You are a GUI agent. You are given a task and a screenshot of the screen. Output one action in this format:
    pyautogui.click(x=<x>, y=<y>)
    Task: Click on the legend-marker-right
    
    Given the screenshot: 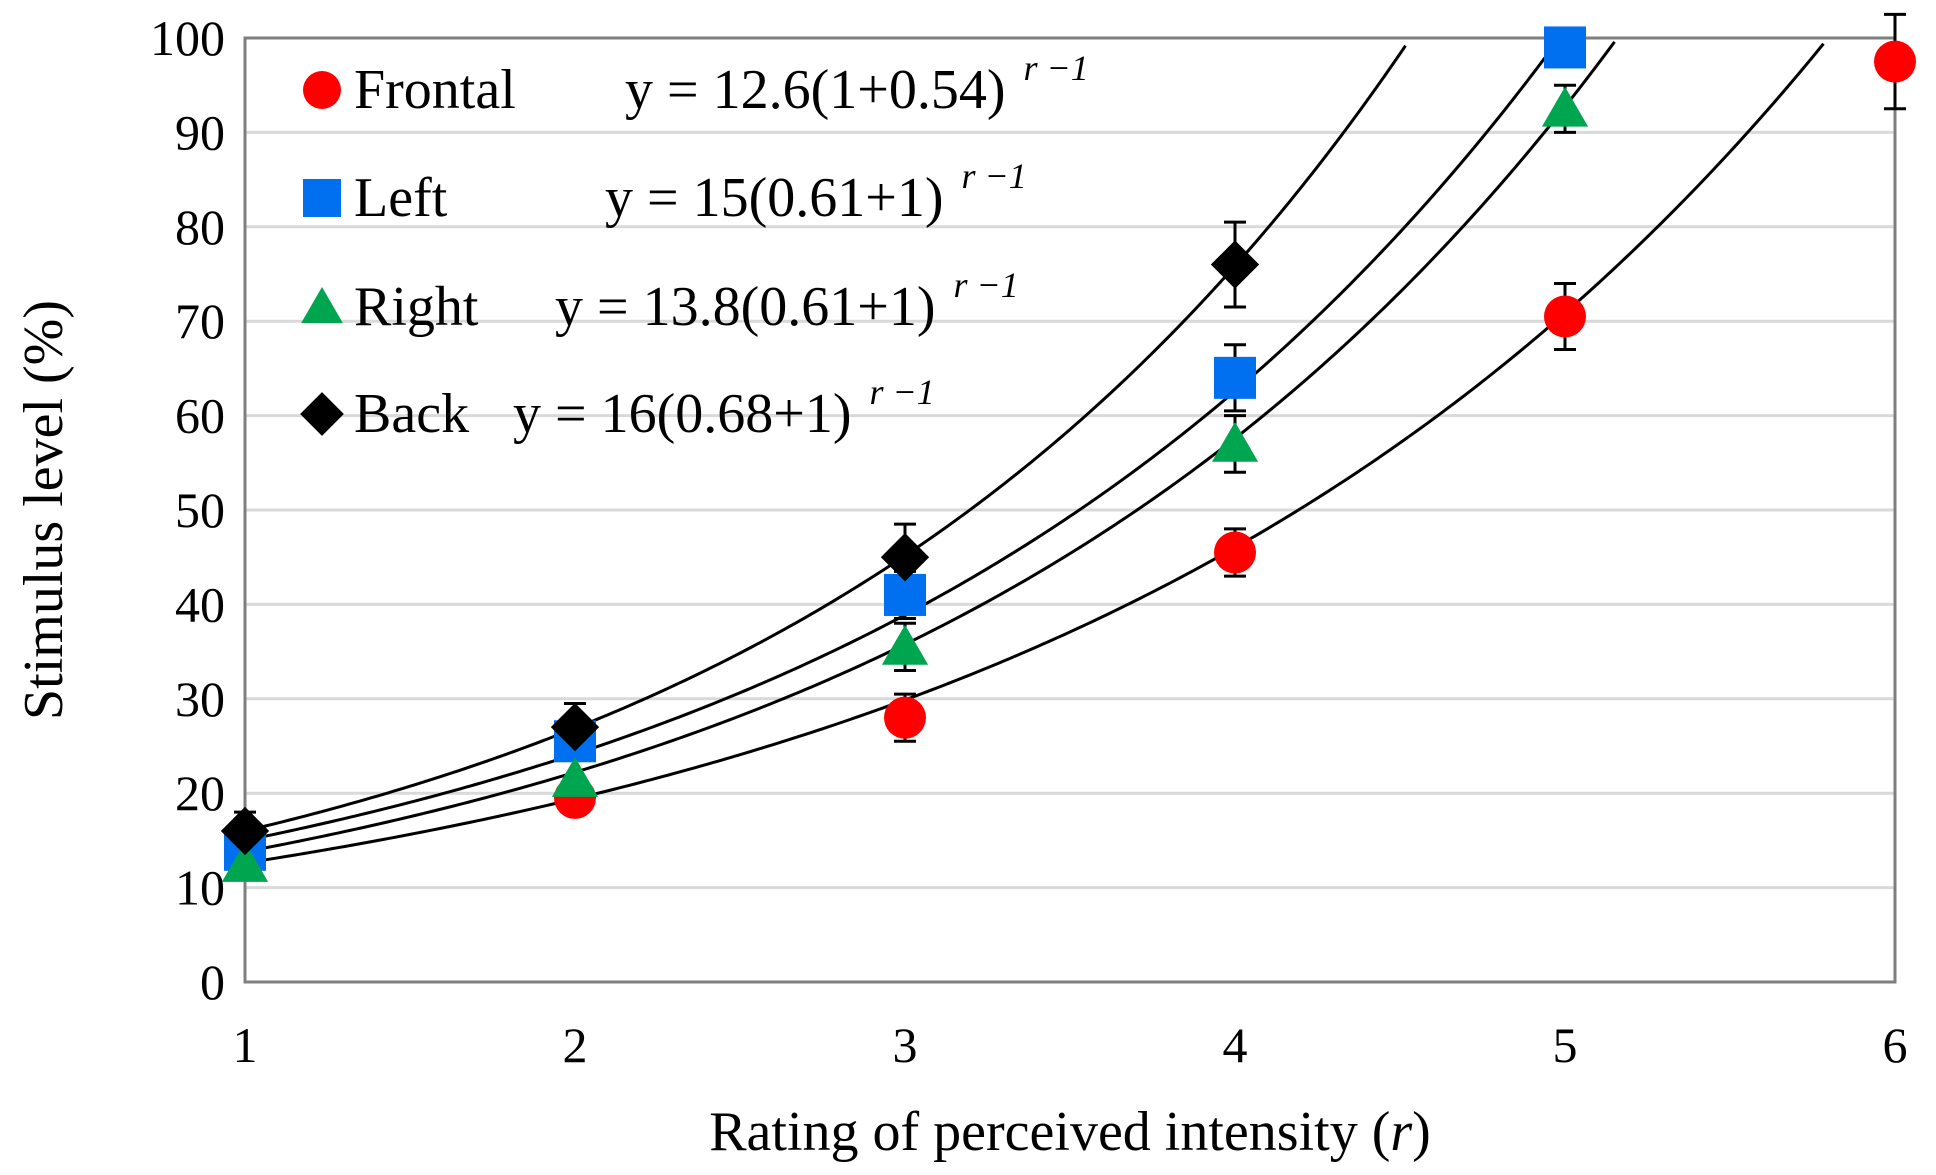 What is the action you would take?
    pyautogui.click(x=322, y=305)
    